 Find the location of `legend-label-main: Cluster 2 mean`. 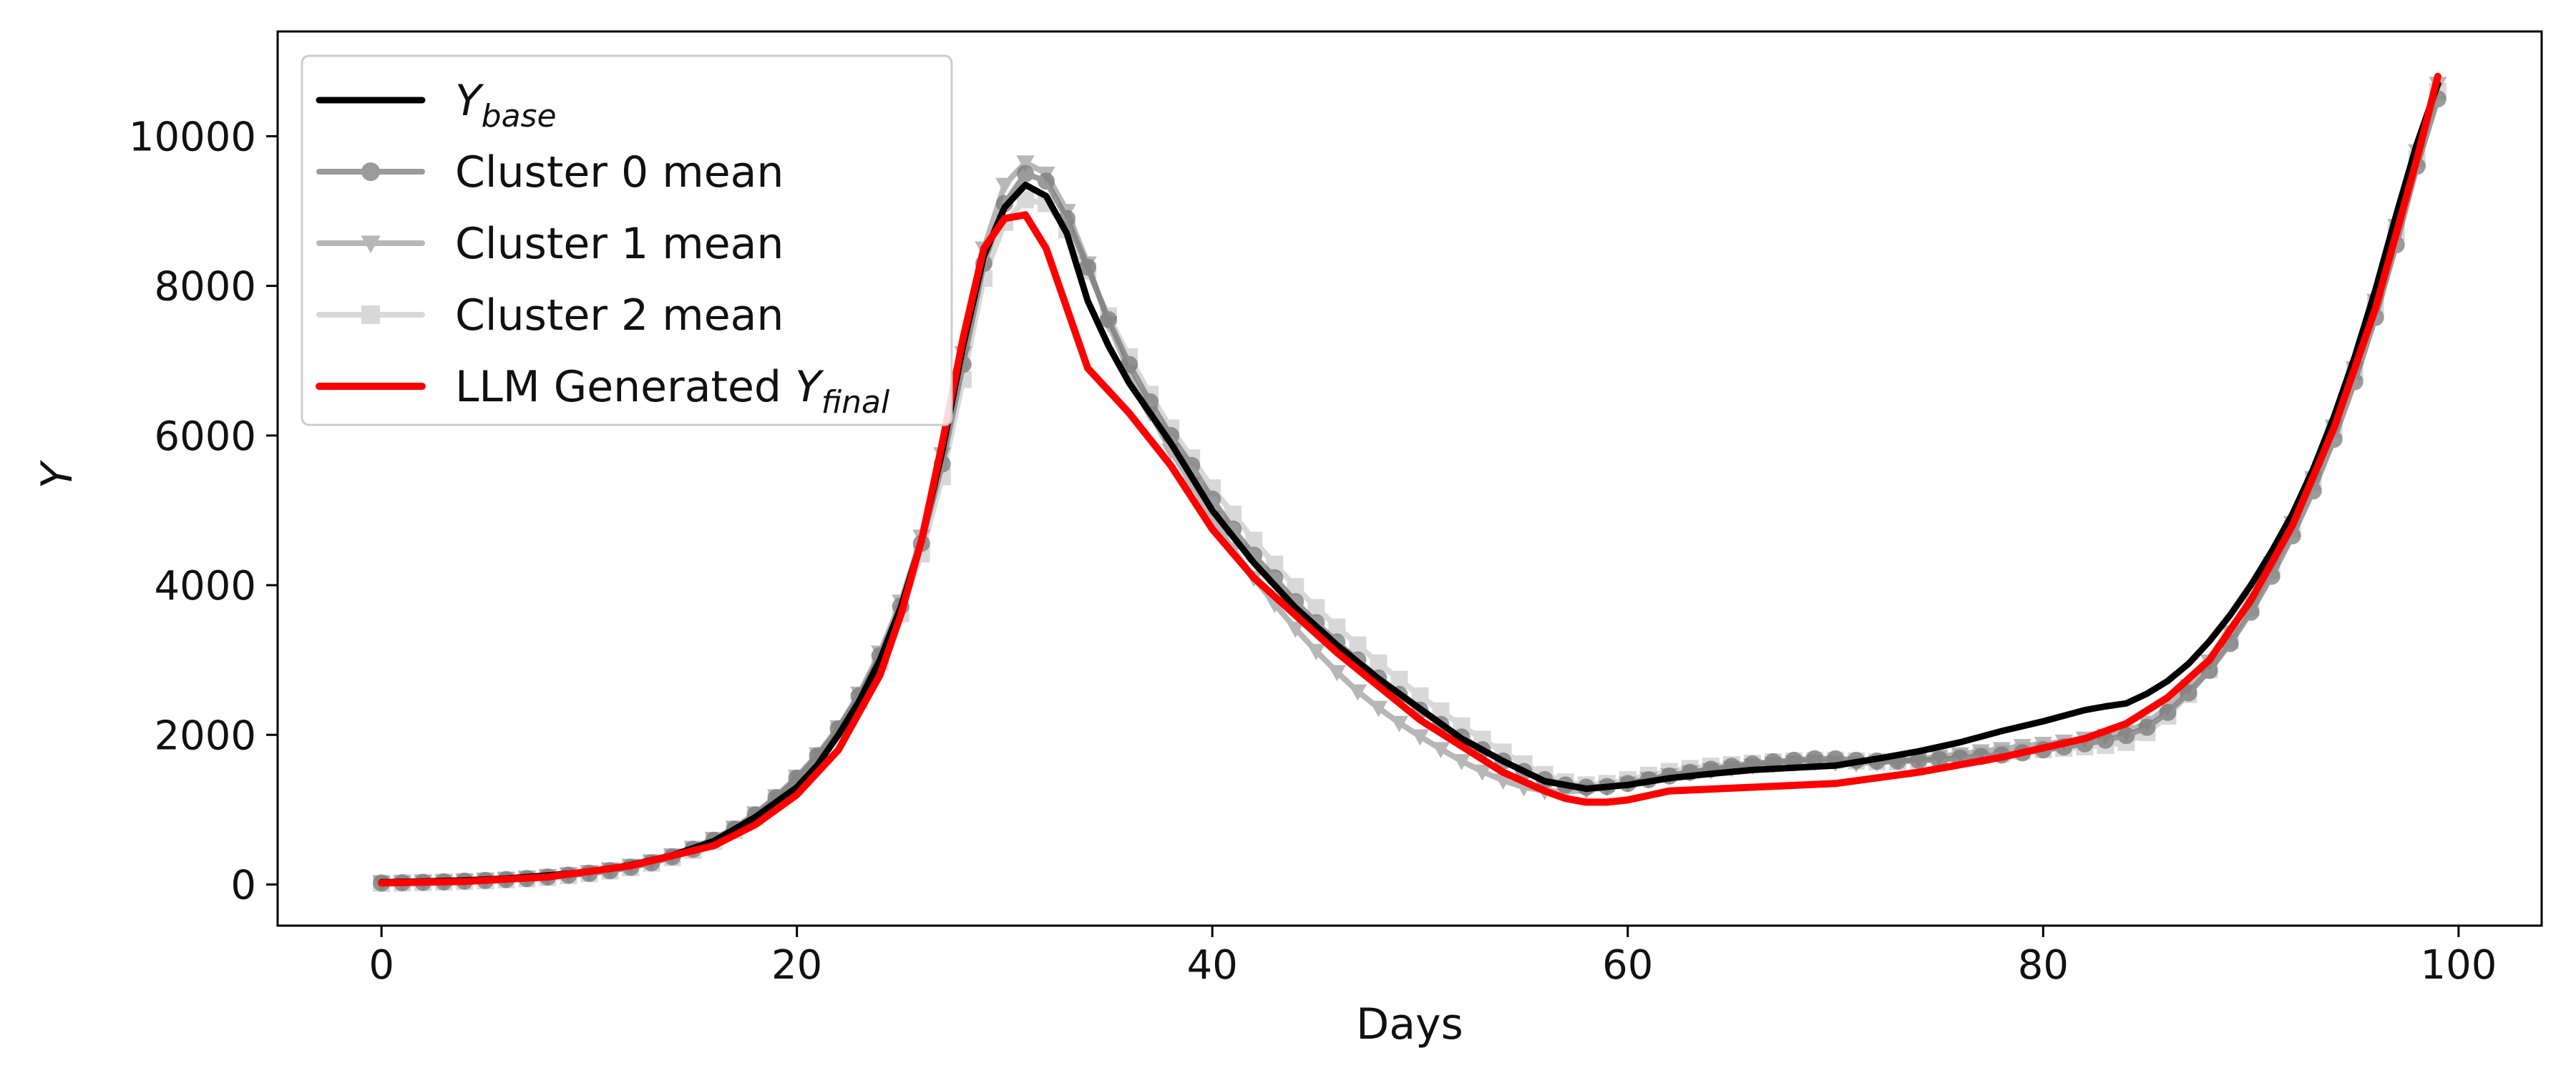

legend-label-main: Cluster 2 mean is located at coordinates (619, 315).